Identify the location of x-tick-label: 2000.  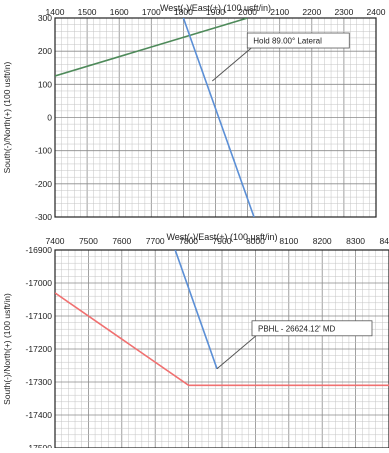
(247, 12).